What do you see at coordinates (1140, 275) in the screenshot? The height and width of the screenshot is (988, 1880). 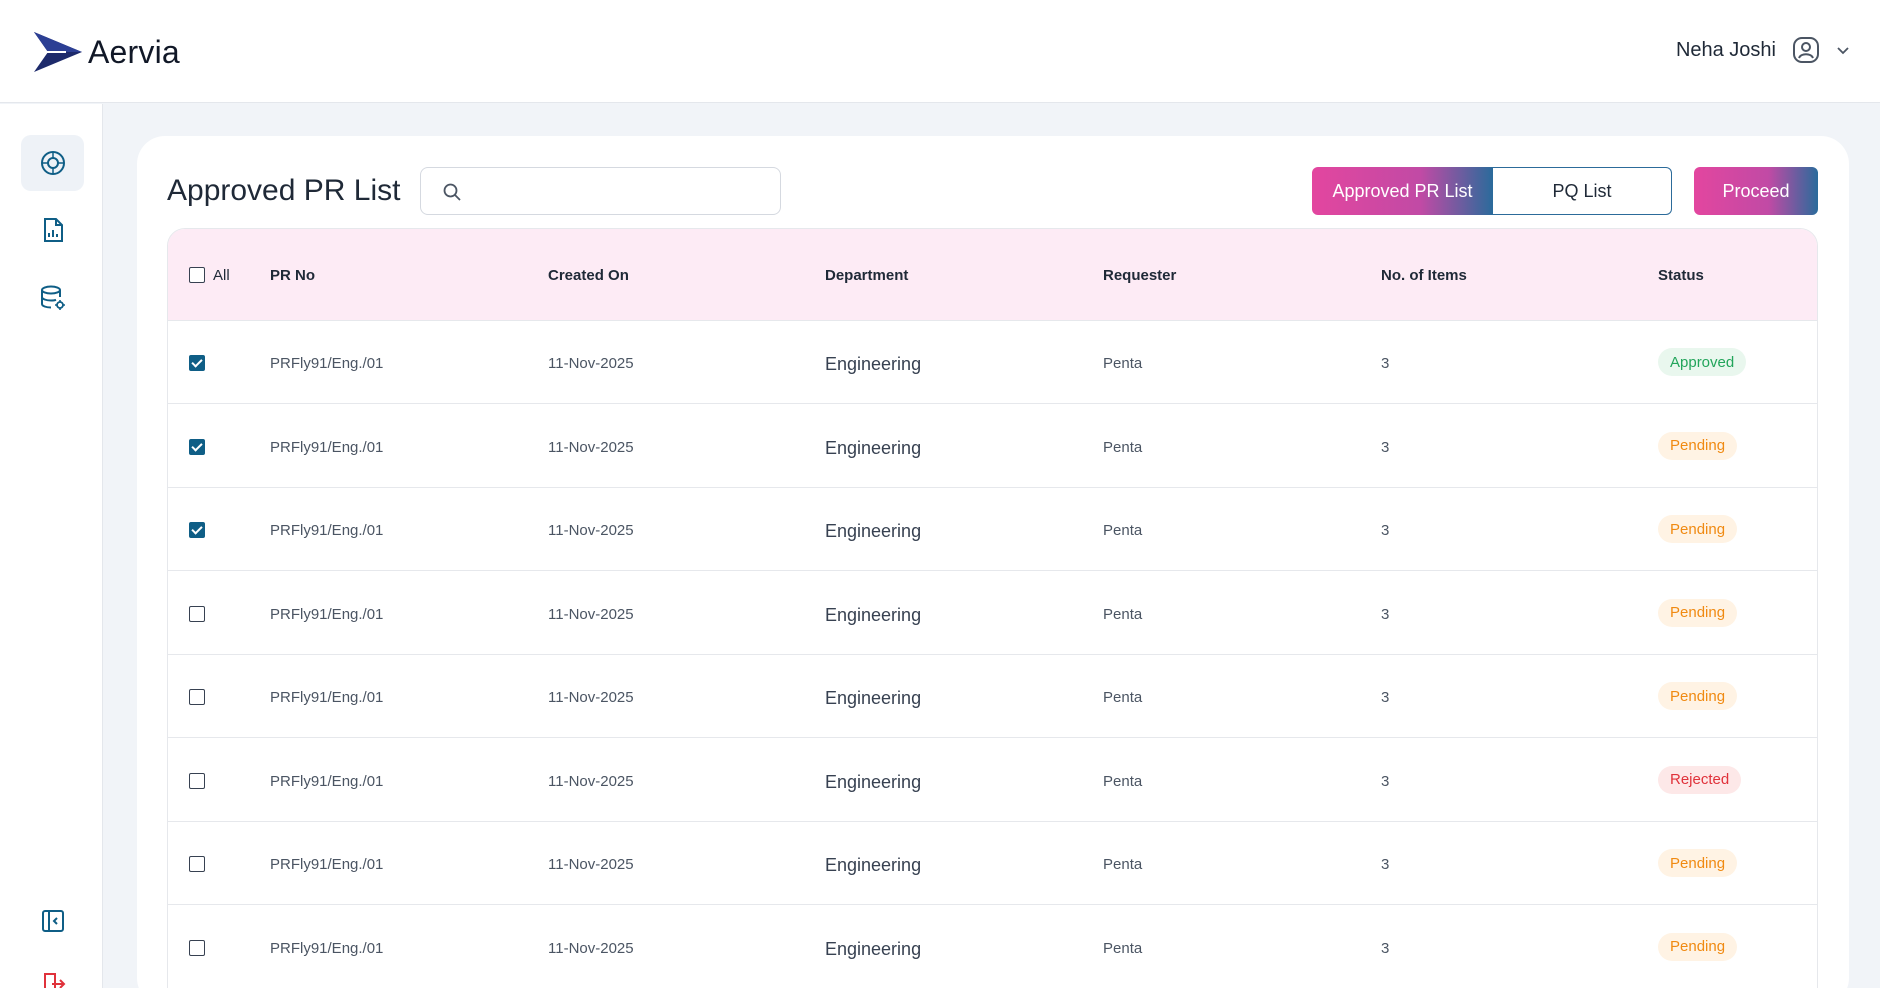 I see `column-header-requester: Requester` at bounding box center [1140, 275].